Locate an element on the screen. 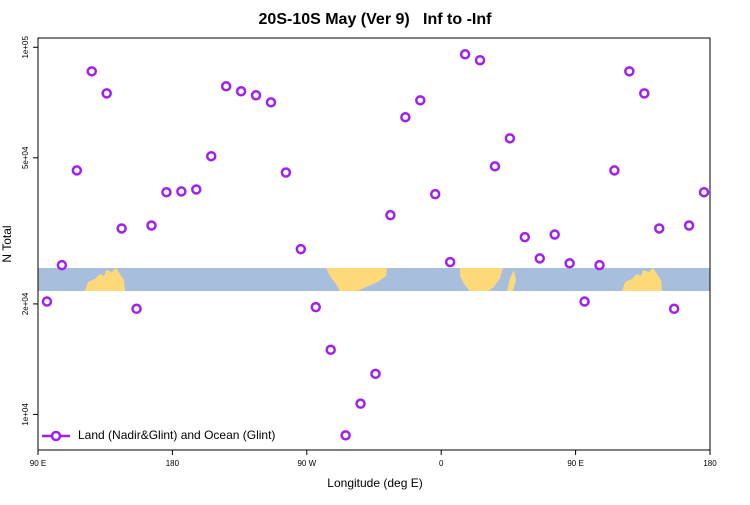  x-tick-label: 90 W is located at coordinates (306, 463).